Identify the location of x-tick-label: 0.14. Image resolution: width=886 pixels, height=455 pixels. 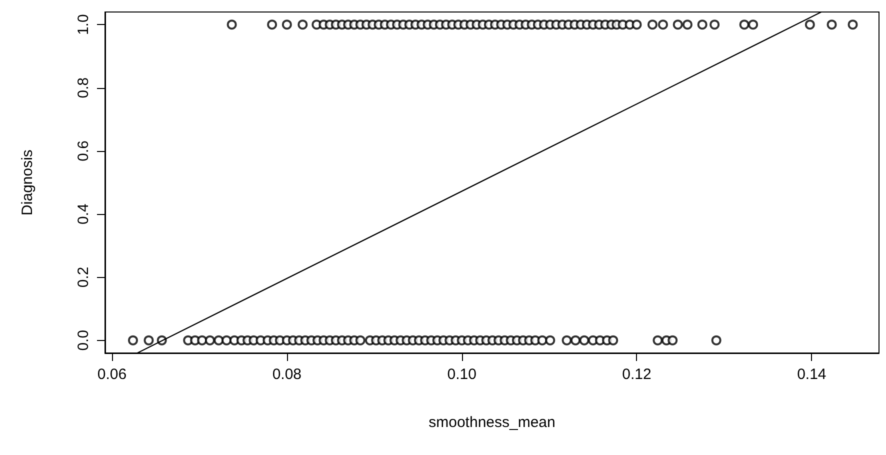
(811, 374).